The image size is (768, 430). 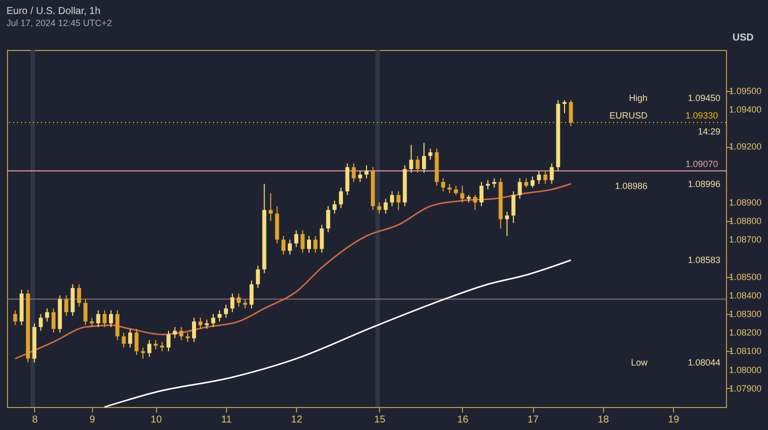 I want to click on x-tick-label: 16, so click(x=463, y=420).